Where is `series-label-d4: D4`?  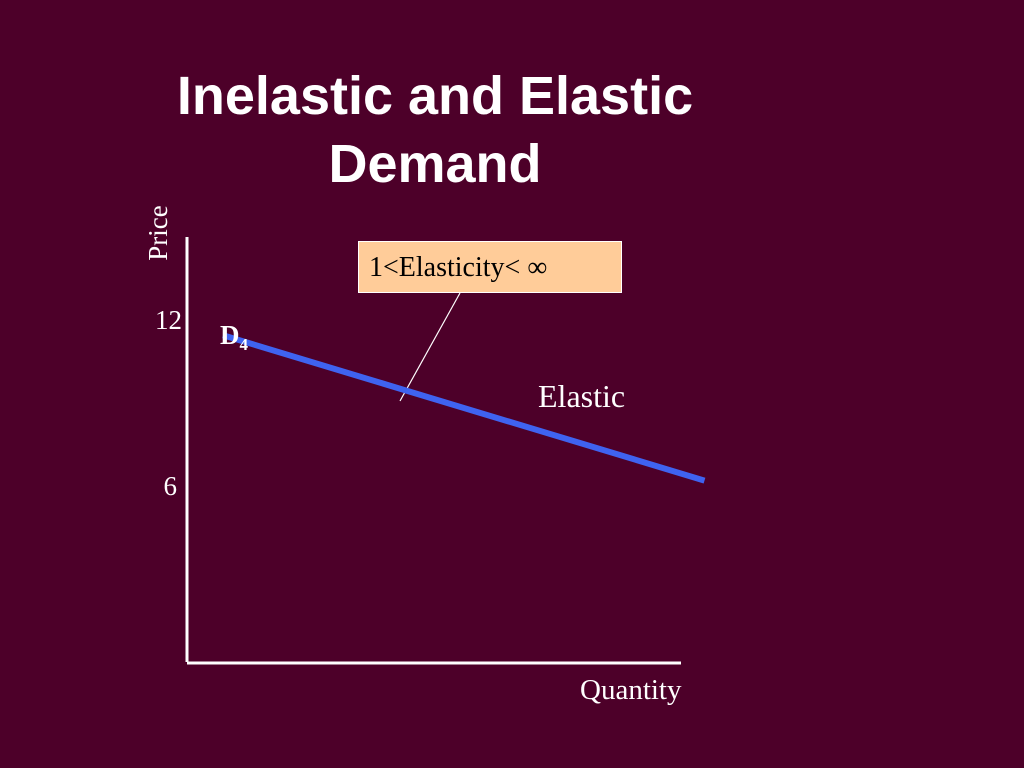 series-label-d4: D4 is located at coordinates (234, 337).